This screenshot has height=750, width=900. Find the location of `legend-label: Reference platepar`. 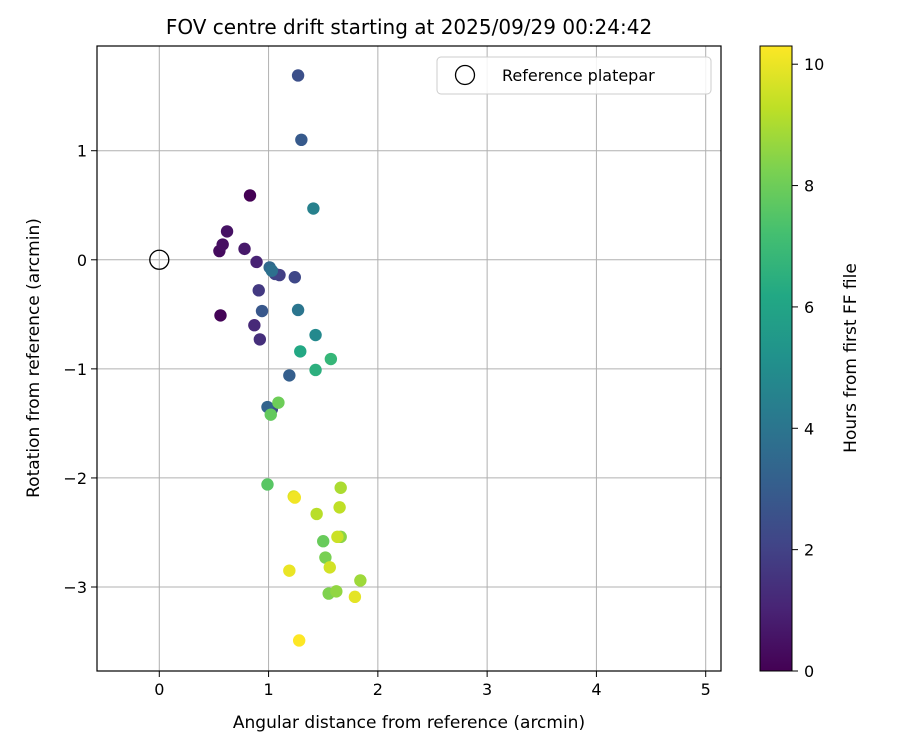

legend-label: Reference platepar is located at coordinates (578, 75).